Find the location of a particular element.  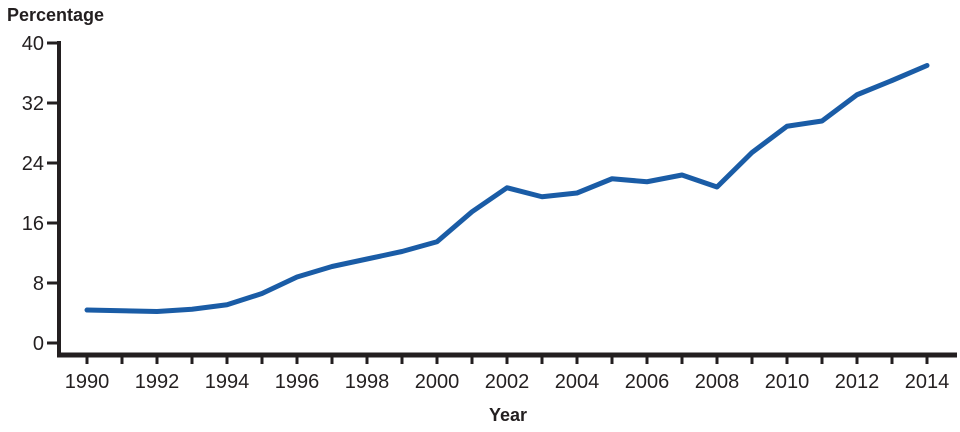

x-tick-label: 2008 is located at coordinates (717, 382).